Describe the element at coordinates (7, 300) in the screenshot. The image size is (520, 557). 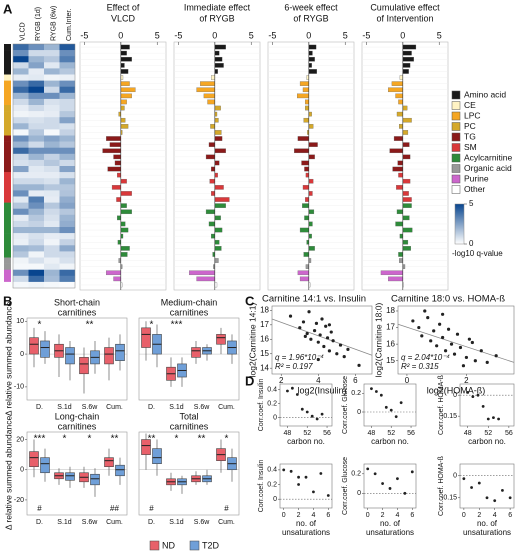
I see `panel-label: B` at that location.